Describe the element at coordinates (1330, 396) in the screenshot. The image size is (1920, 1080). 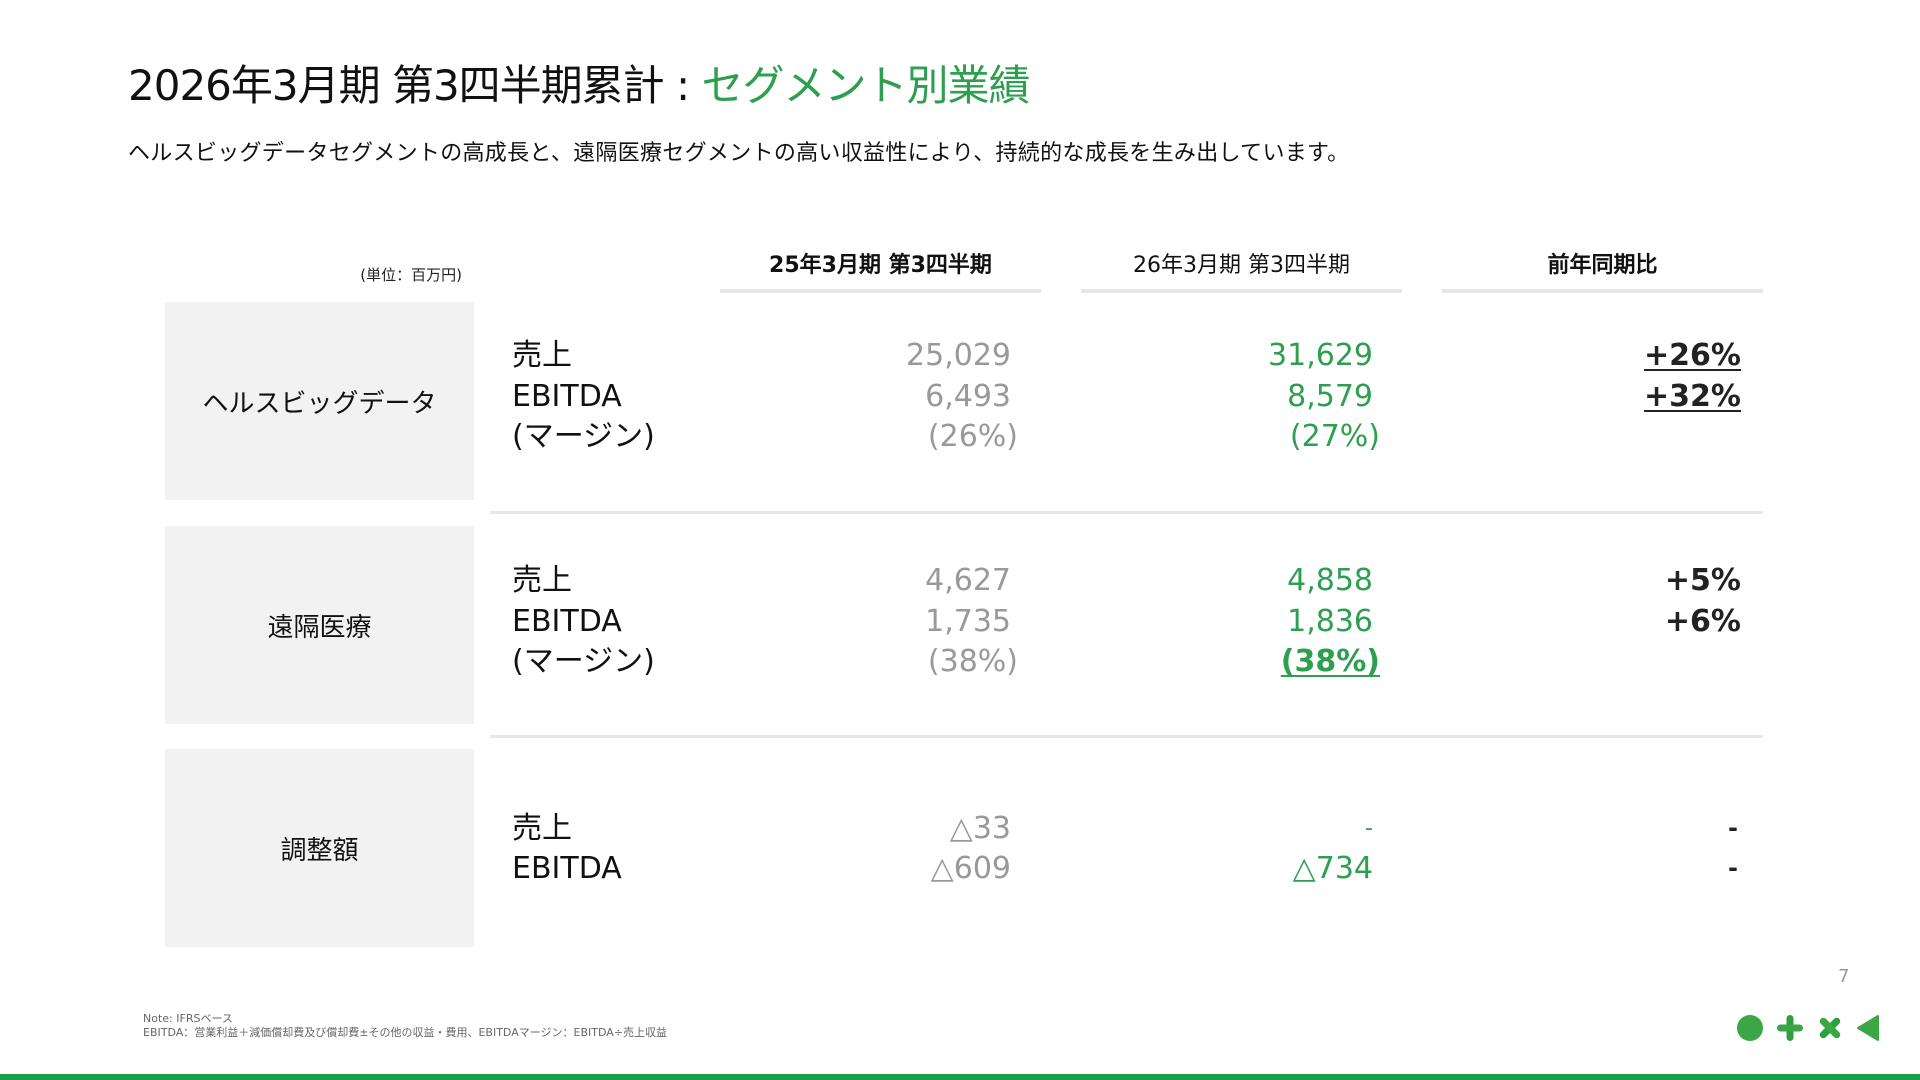
I see `value-curr-ebitda: 8,579` at that location.